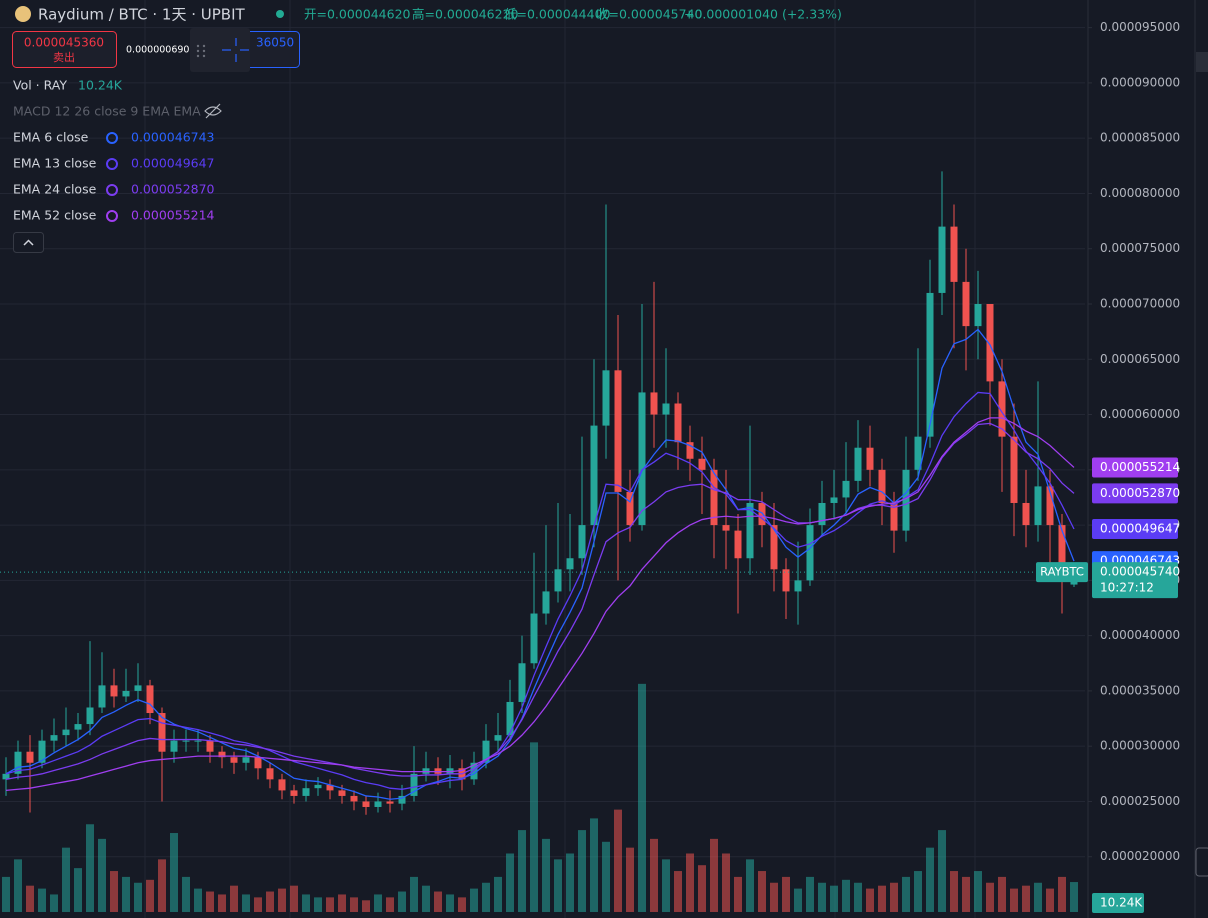 This screenshot has width=1208, height=918. What do you see at coordinates (557, 14) in the screenshot?
I see `ohlc-low: 低=0.000044400` at bounding box center [557, 14].